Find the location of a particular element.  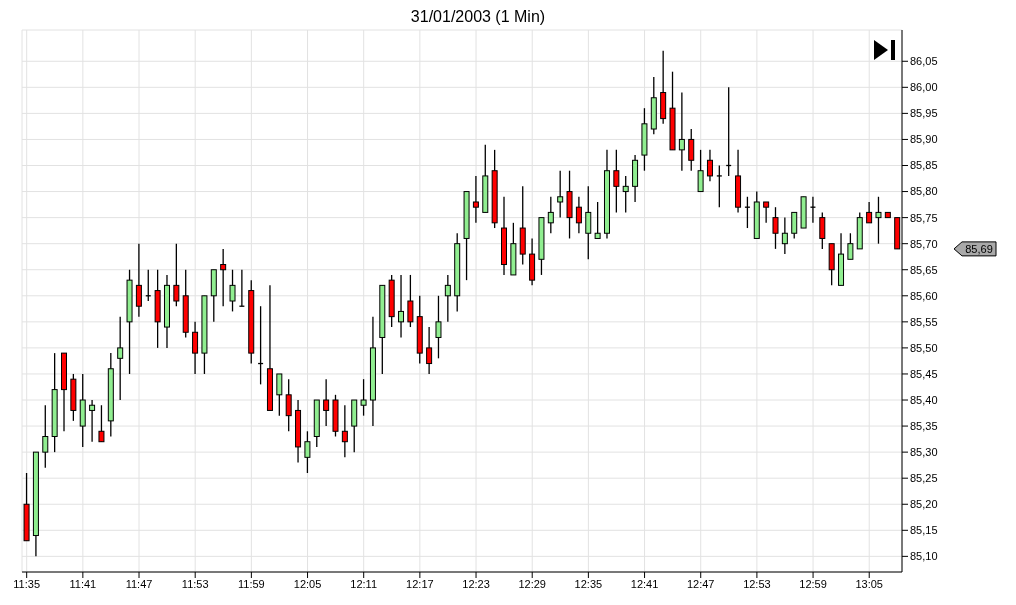

y-tick-label: 85,60 is located at coordinates (924, 295).